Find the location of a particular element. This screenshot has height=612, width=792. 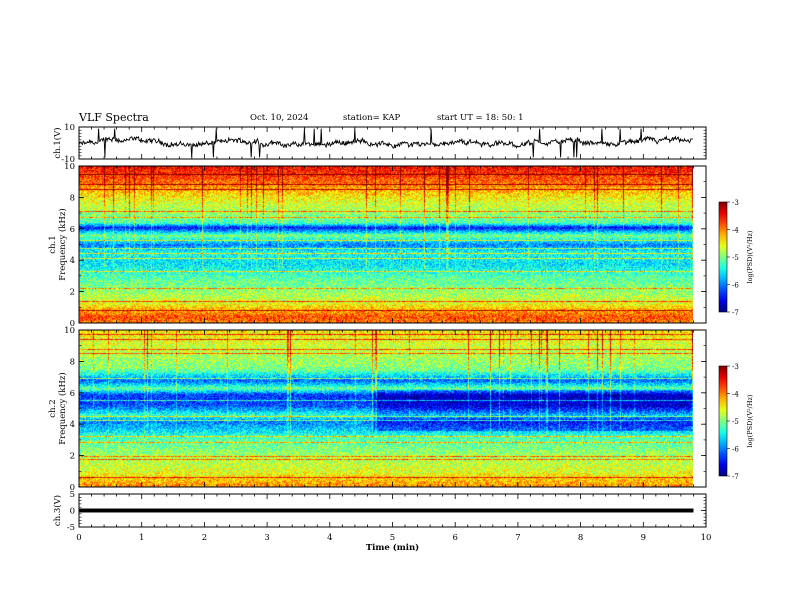

x-tick-label: 2 is located at coordinates (204, 538).